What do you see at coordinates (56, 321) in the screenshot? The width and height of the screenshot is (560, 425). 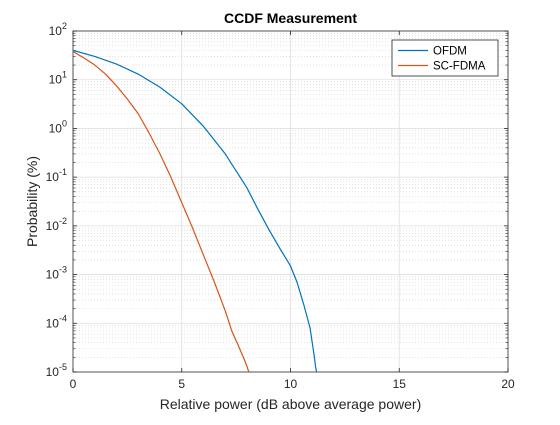 I see `y-tick-label: 10⁻⁴` at bounding box center [56, 321].